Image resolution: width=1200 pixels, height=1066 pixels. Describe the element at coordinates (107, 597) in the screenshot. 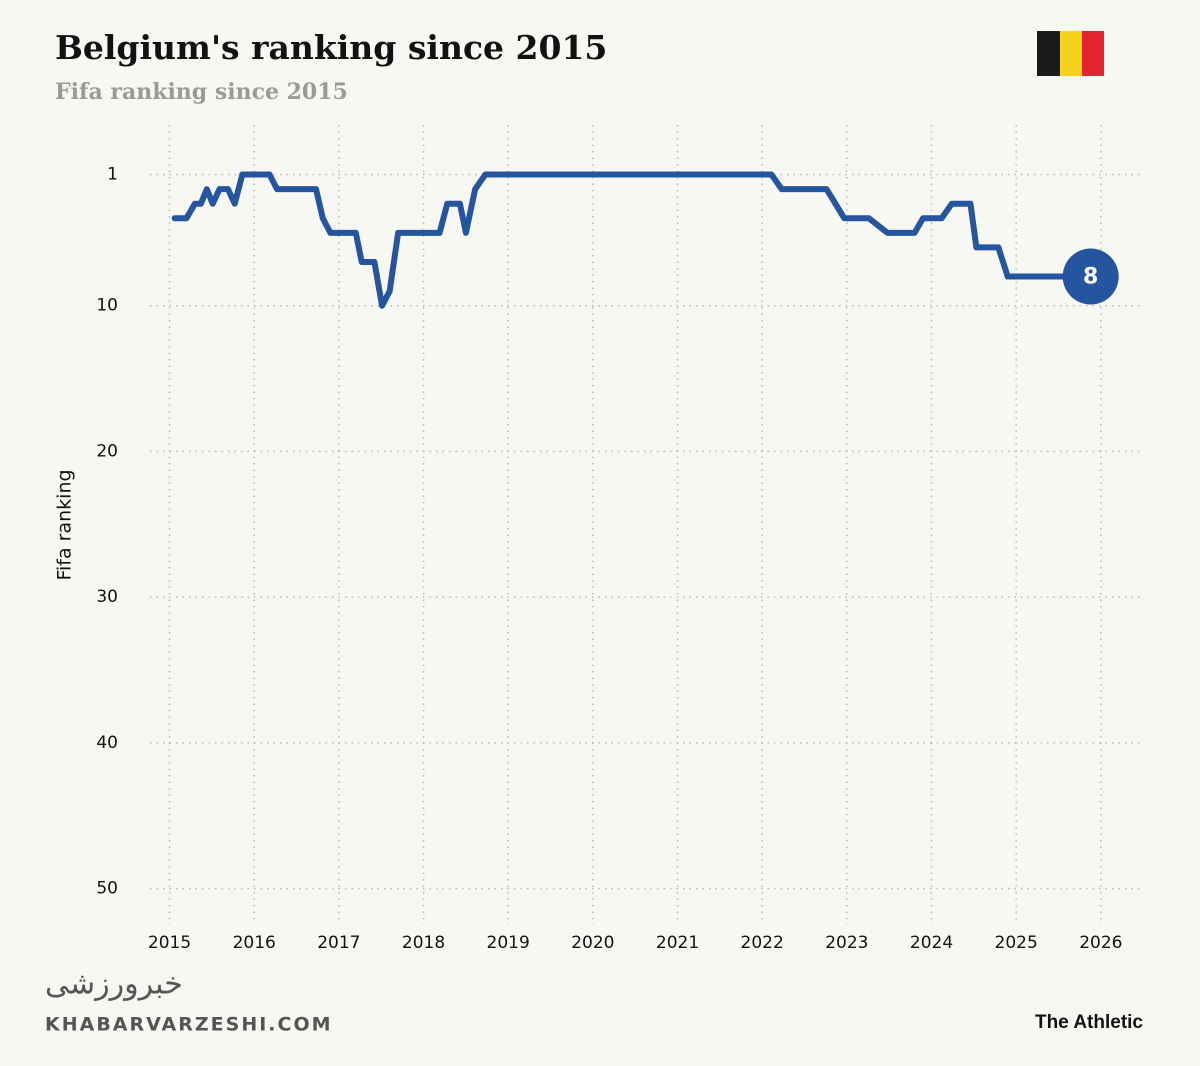

I see `y-tick-label: 30` at that location.